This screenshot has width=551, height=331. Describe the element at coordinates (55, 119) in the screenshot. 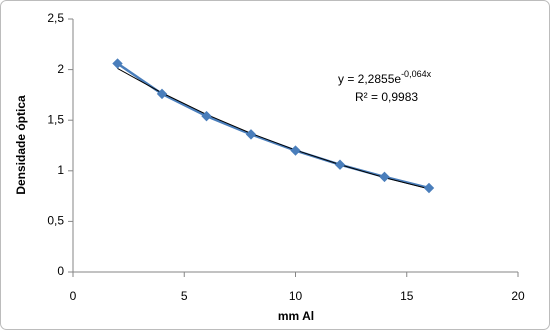

I see `y-tick-label: 1,5` at that location.